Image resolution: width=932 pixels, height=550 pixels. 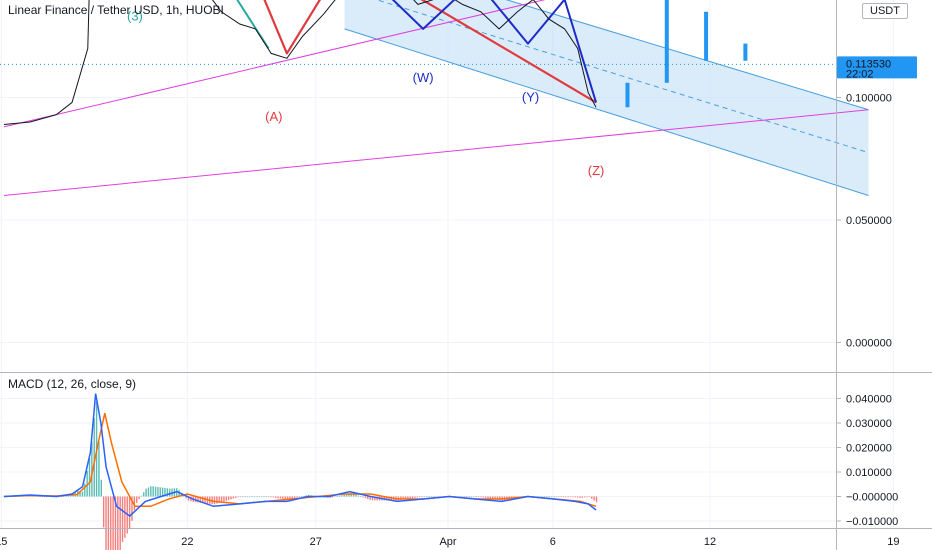 What do you see at coordinates (869, 424) in the screenshot?
I see `macd-y-tick-label: 0.030000` at bounding box center [869, 424].